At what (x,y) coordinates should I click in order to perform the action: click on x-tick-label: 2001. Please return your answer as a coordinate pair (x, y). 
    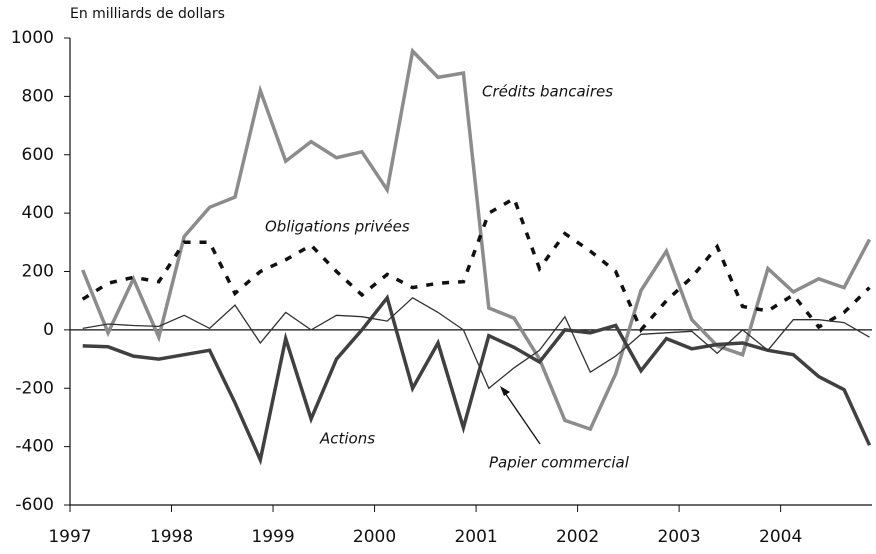
    Looking at the image, I should click on (475, 537).